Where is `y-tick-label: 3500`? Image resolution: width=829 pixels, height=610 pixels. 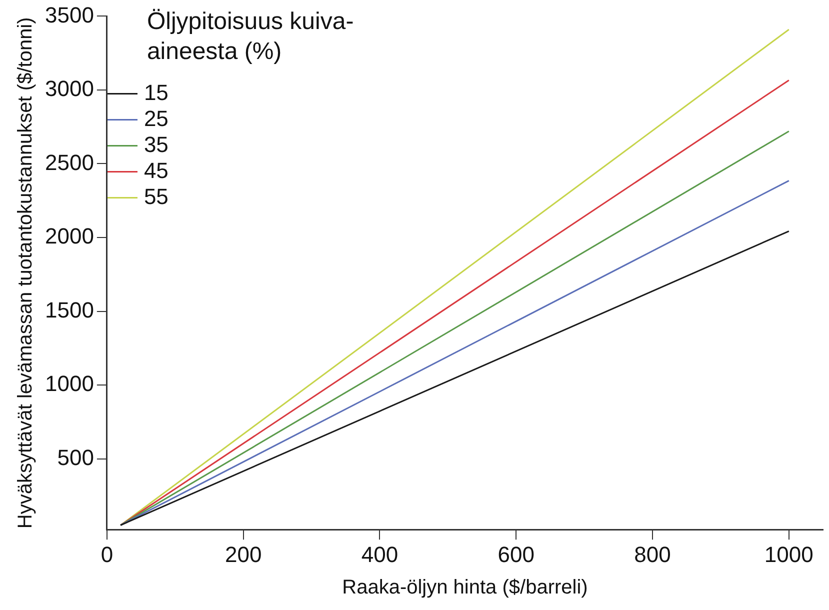
y-tick-label: 3500 is located at coordinates (69, 15).